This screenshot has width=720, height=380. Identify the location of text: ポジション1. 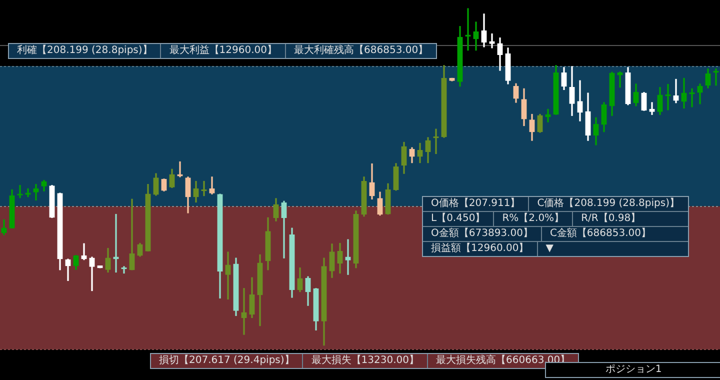
(633, 370).